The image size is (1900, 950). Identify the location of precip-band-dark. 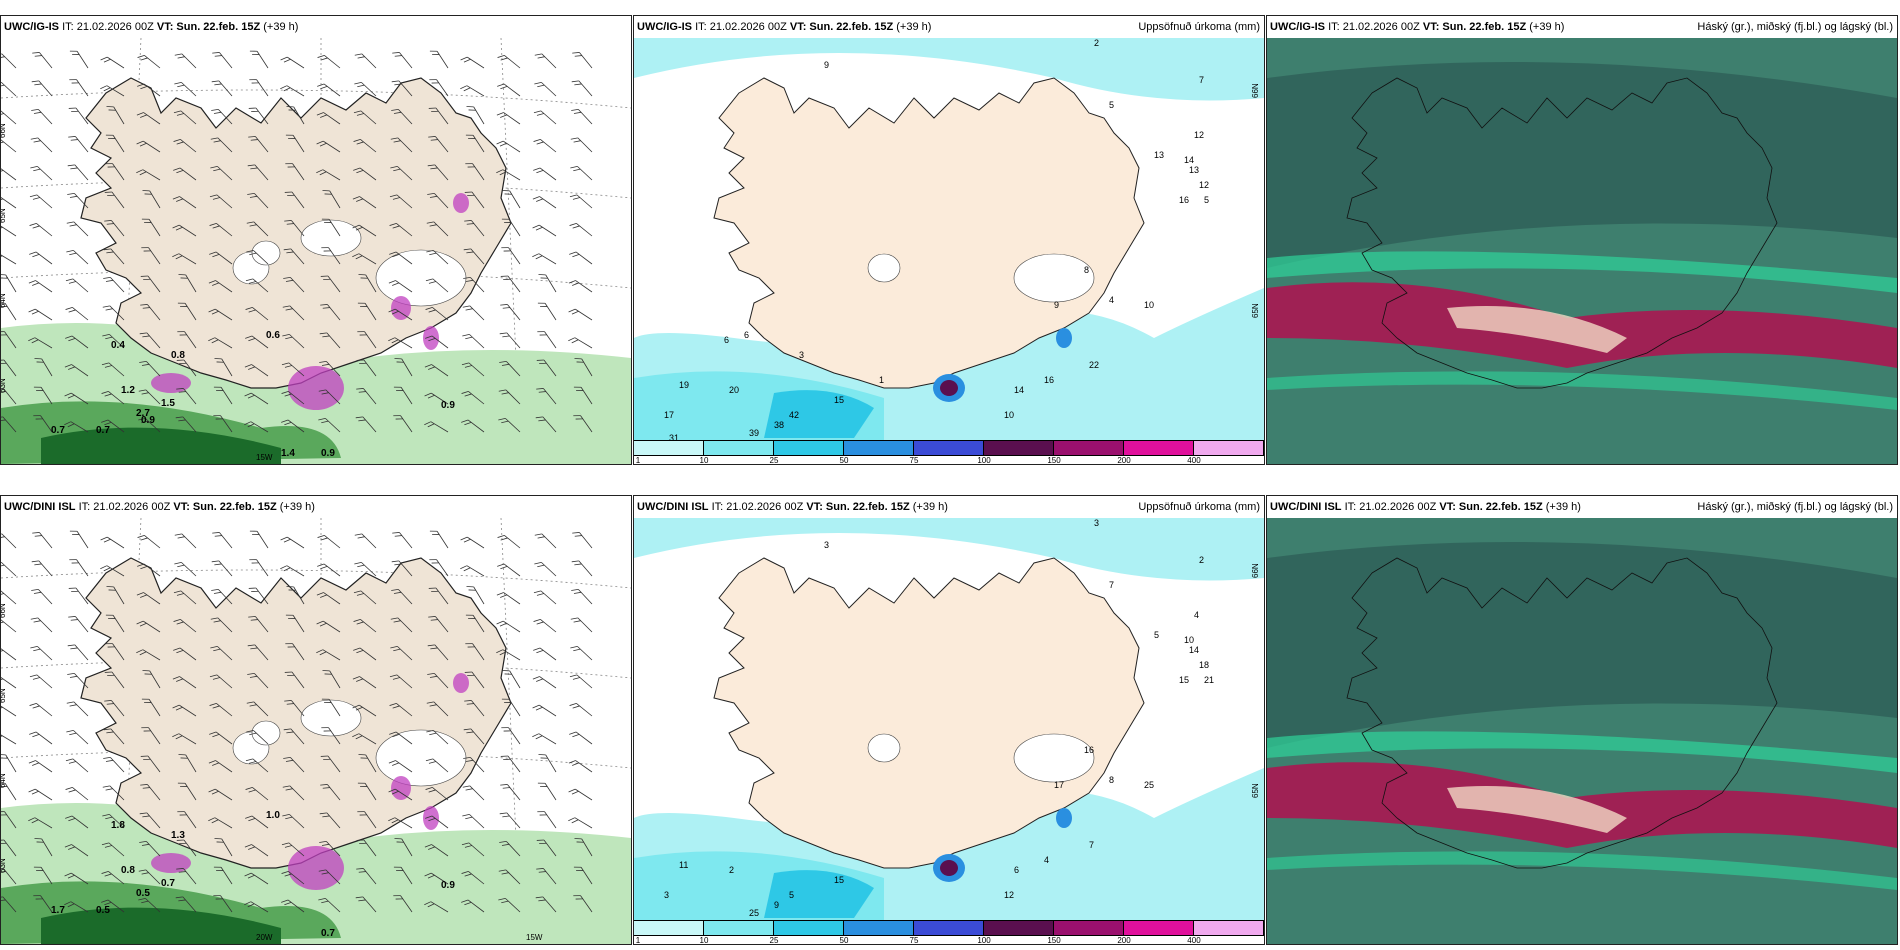
(161, 445).